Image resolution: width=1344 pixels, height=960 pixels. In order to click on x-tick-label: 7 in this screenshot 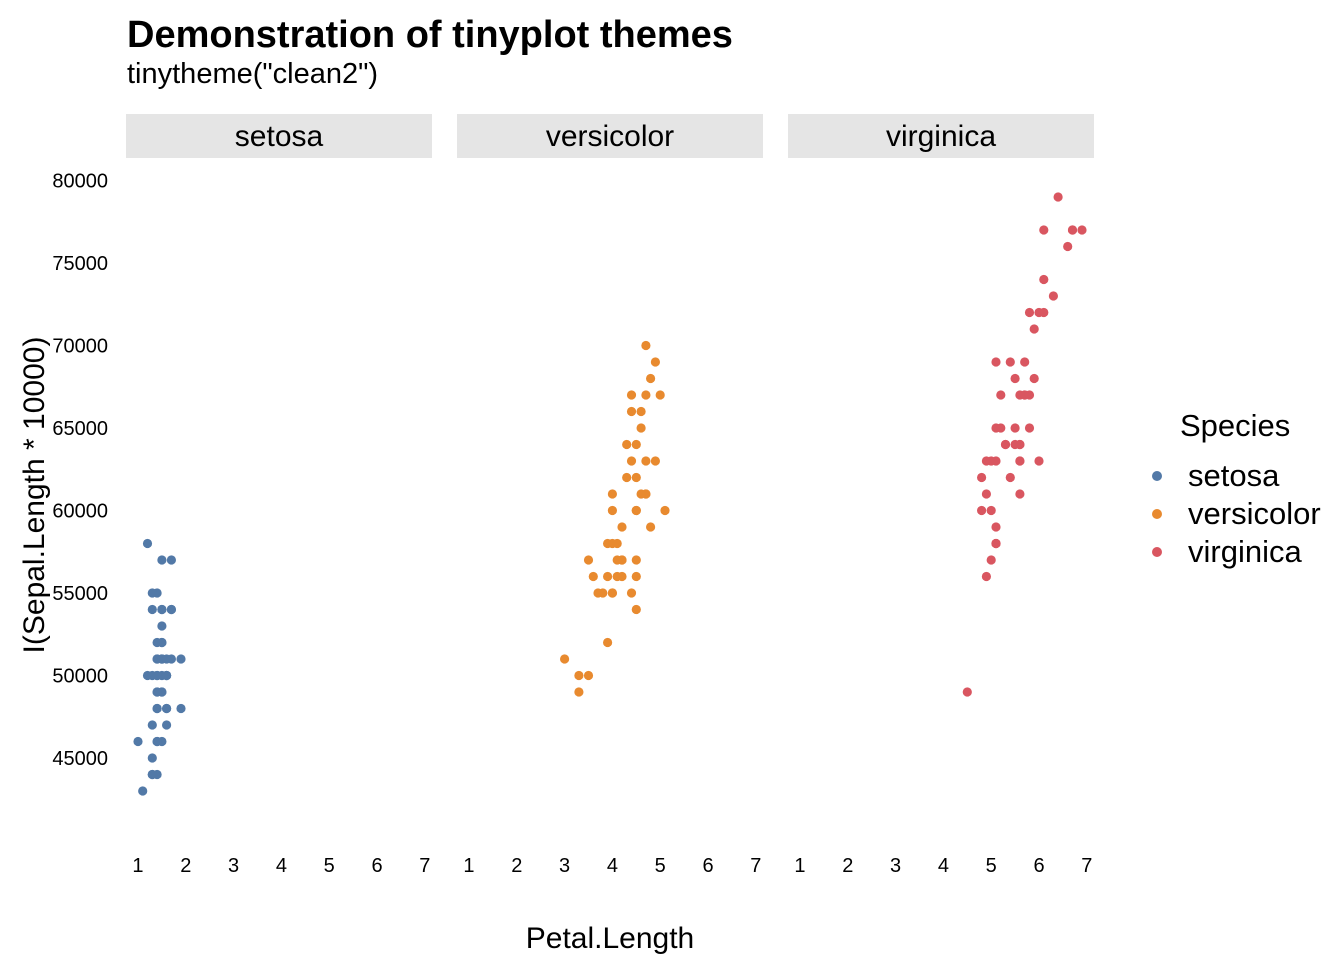, I will do `click(424, 866)`.